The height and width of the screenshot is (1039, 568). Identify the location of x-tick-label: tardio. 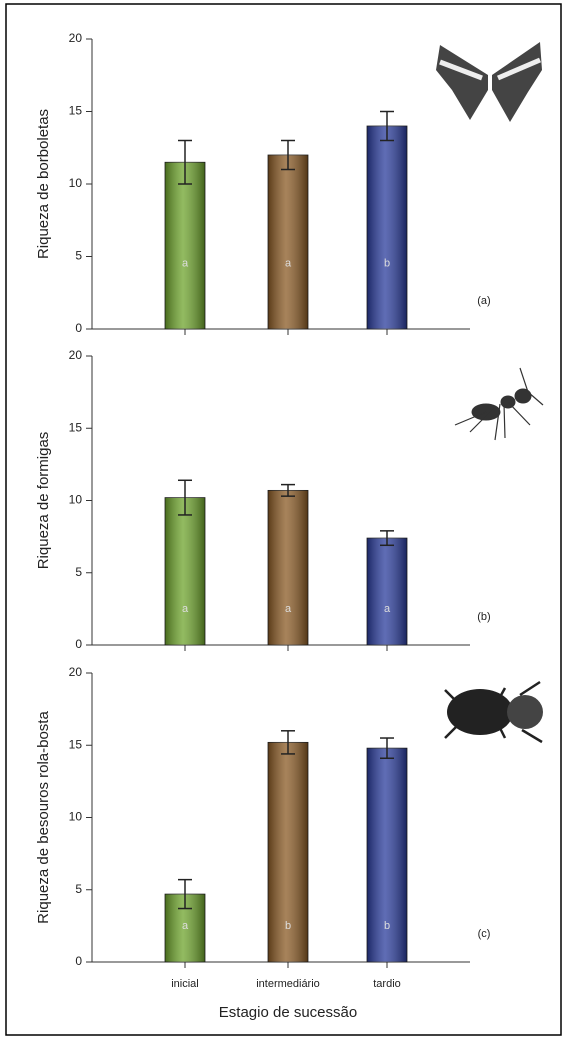
(387, 984).